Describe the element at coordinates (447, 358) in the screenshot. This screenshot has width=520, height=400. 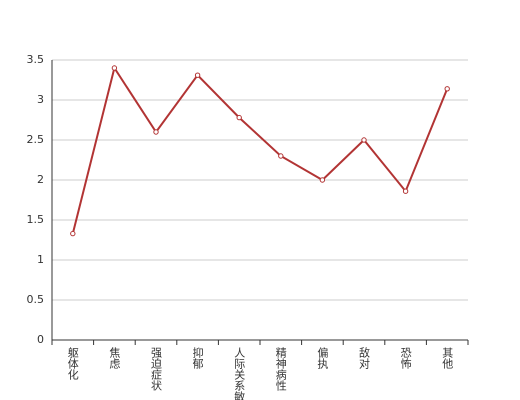
I see `x-tick-label: 其他` at that location.